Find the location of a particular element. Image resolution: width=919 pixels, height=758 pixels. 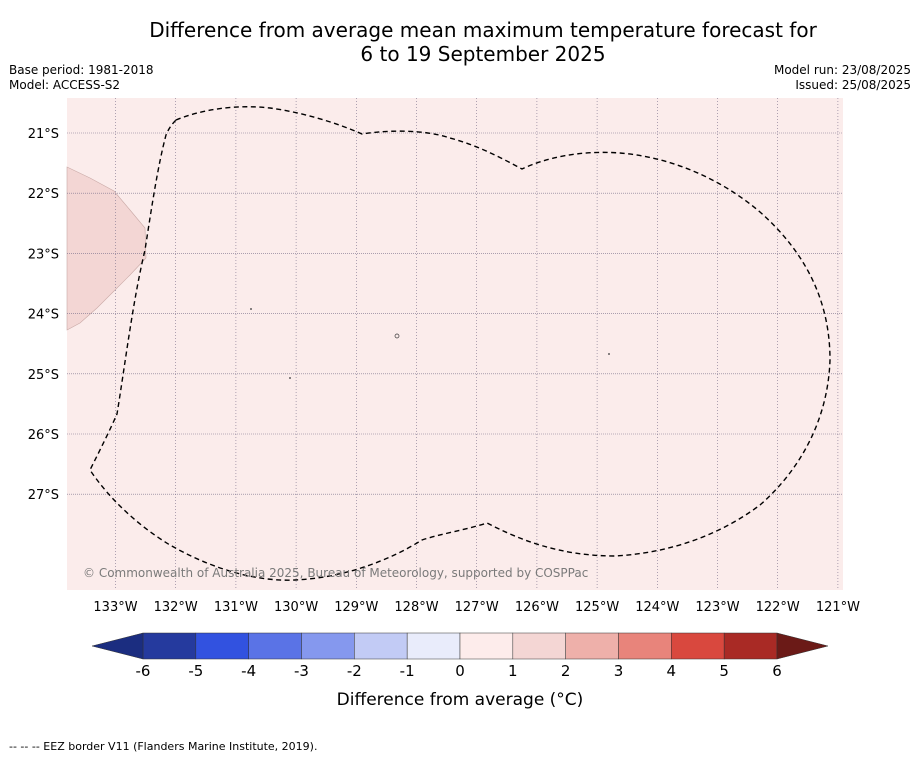

colorbar-tick-label: 4 is located at coordinates (672, 671).